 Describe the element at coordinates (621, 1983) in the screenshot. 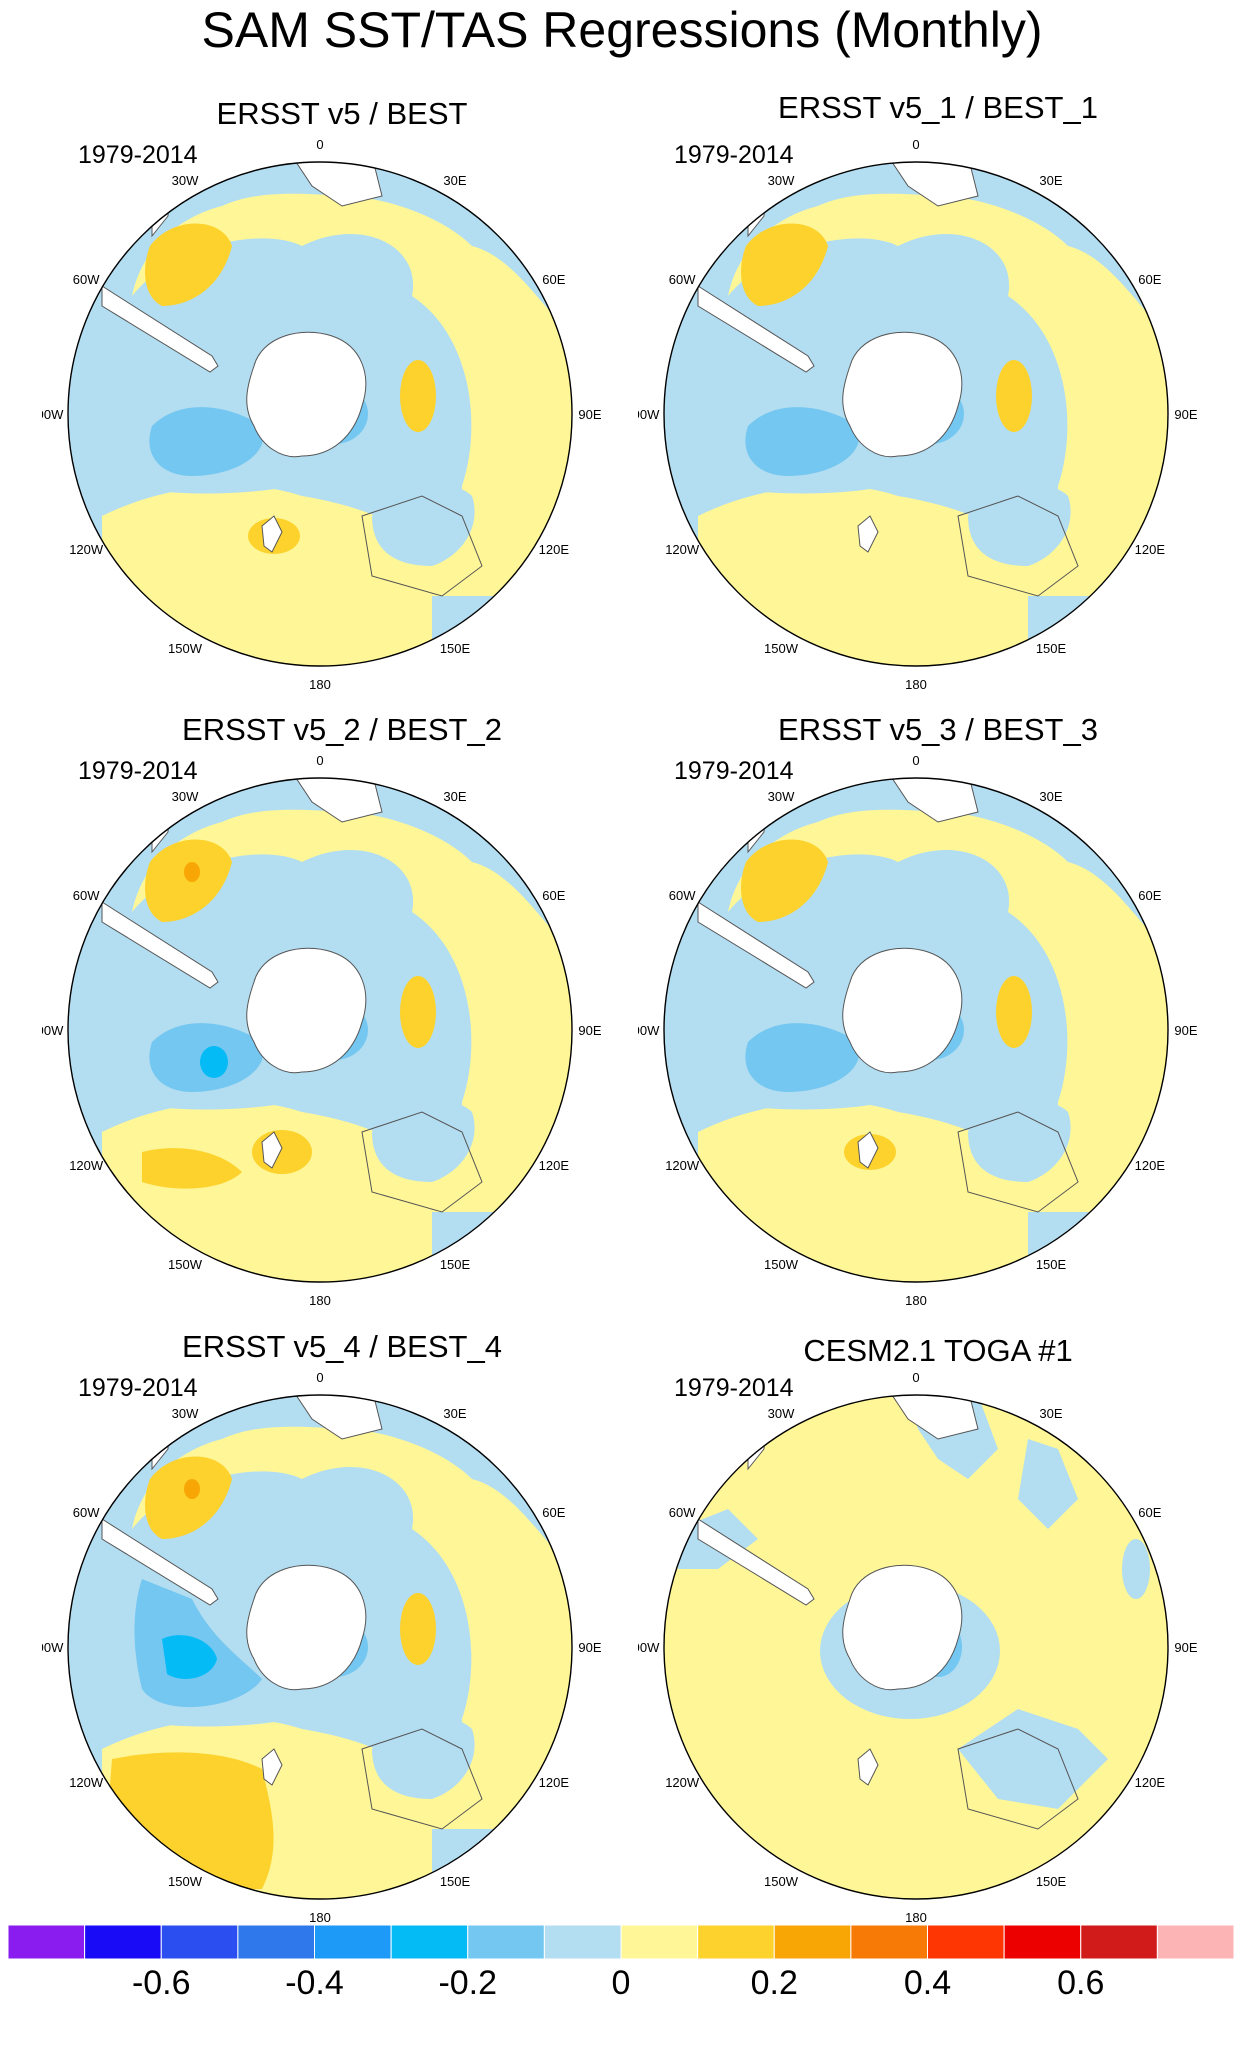

I see `colorbar-label: 0` at that location.